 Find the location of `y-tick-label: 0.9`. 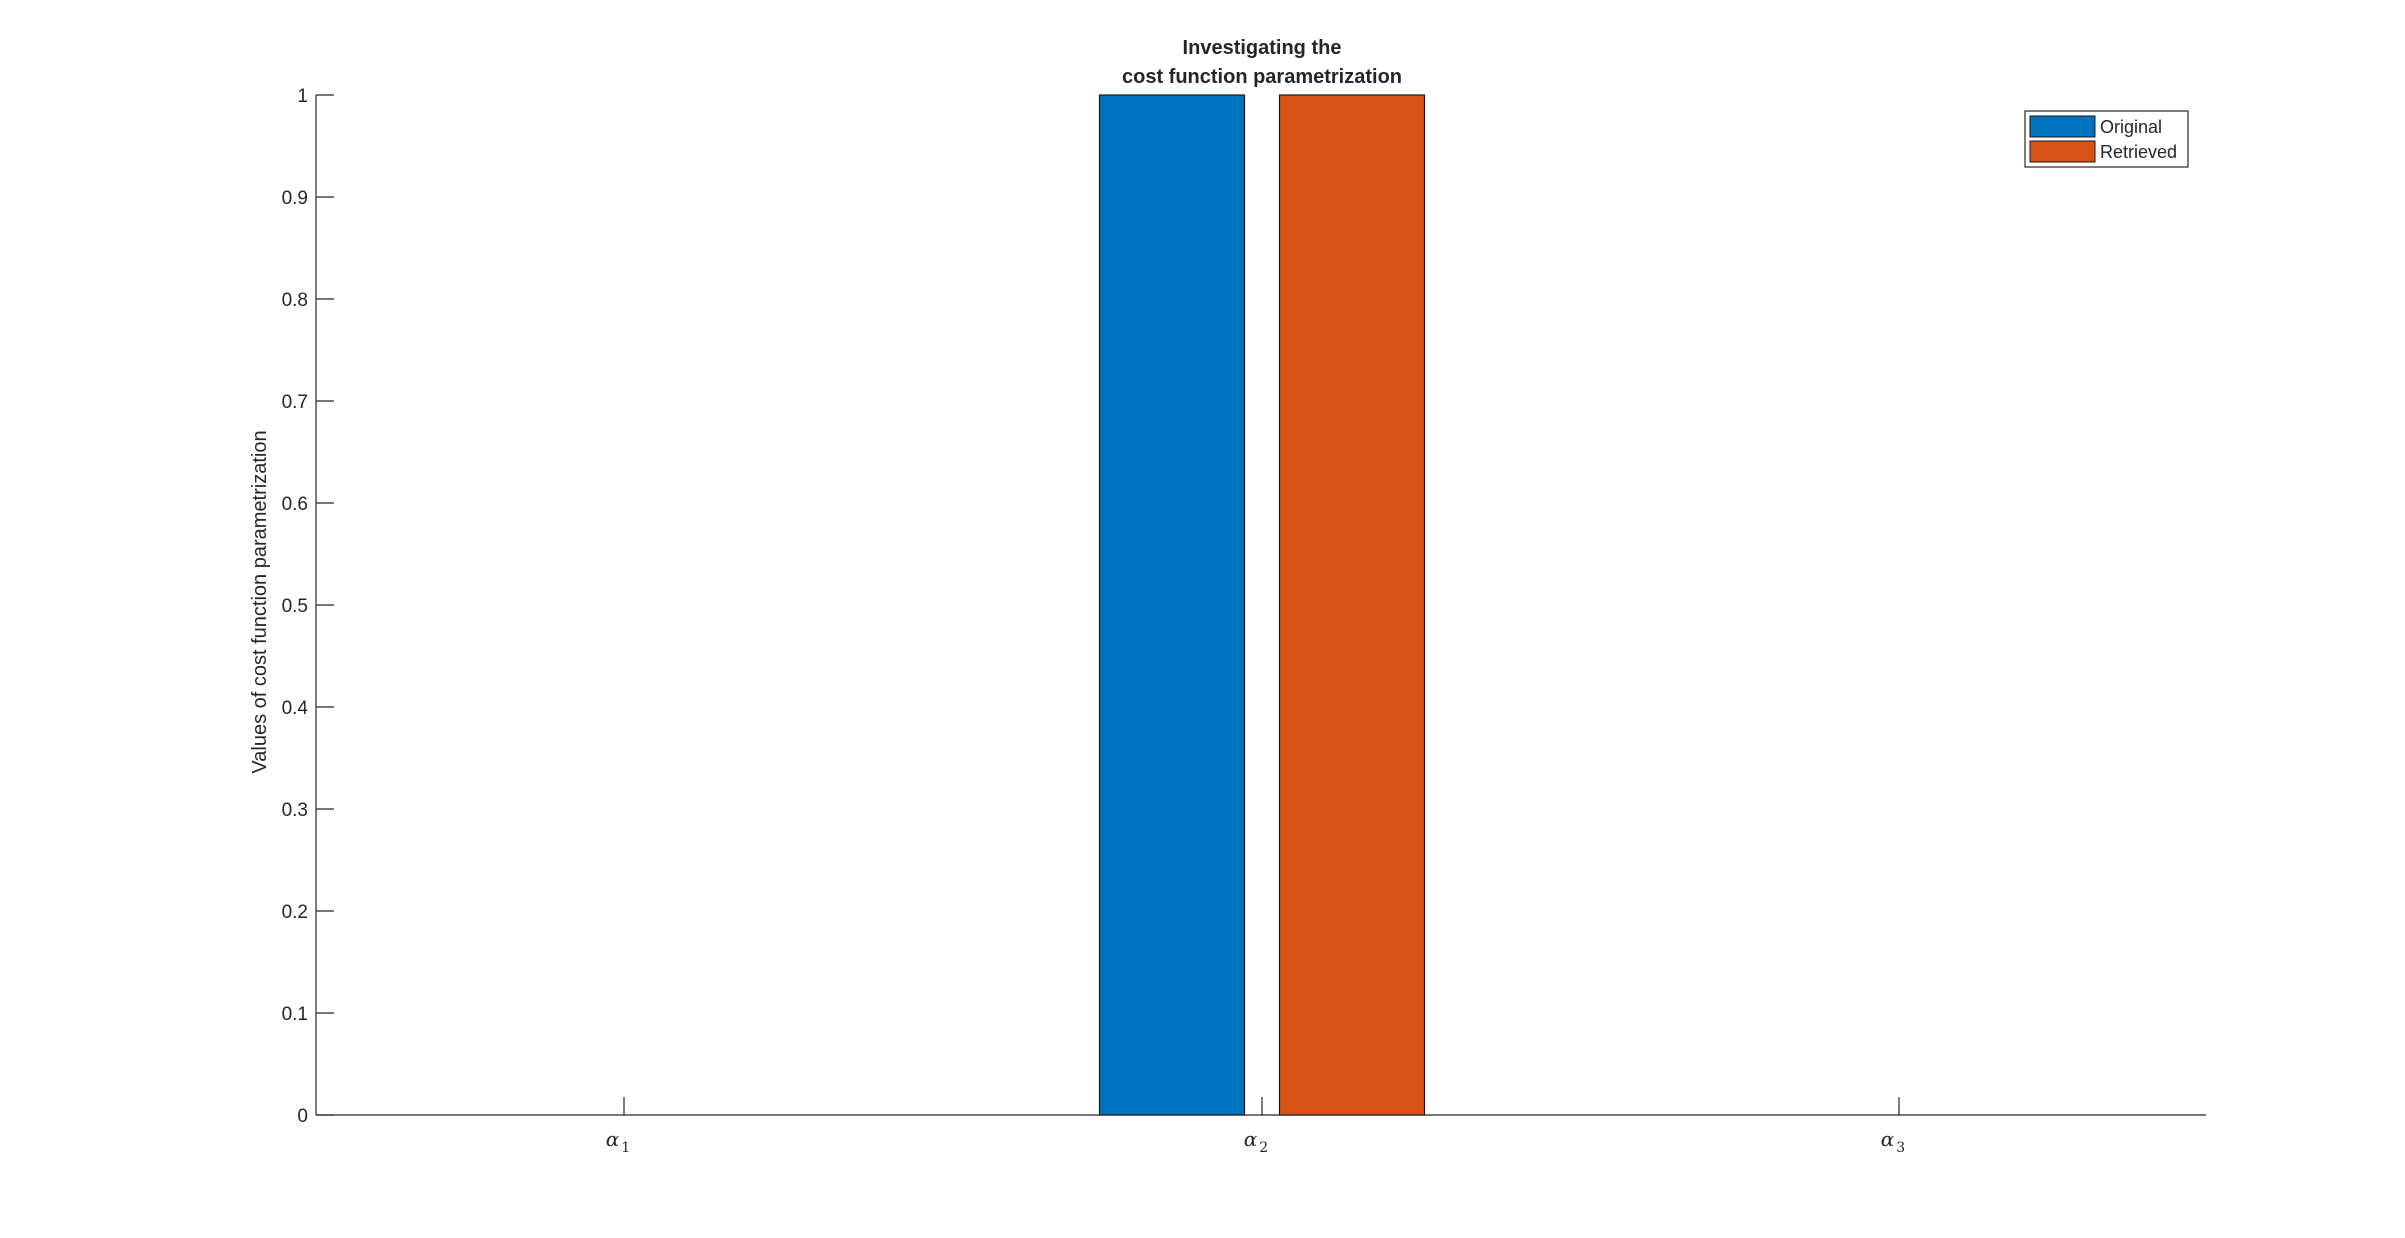

y-tick-label: 0.9 is located at coordinates (295, 198).